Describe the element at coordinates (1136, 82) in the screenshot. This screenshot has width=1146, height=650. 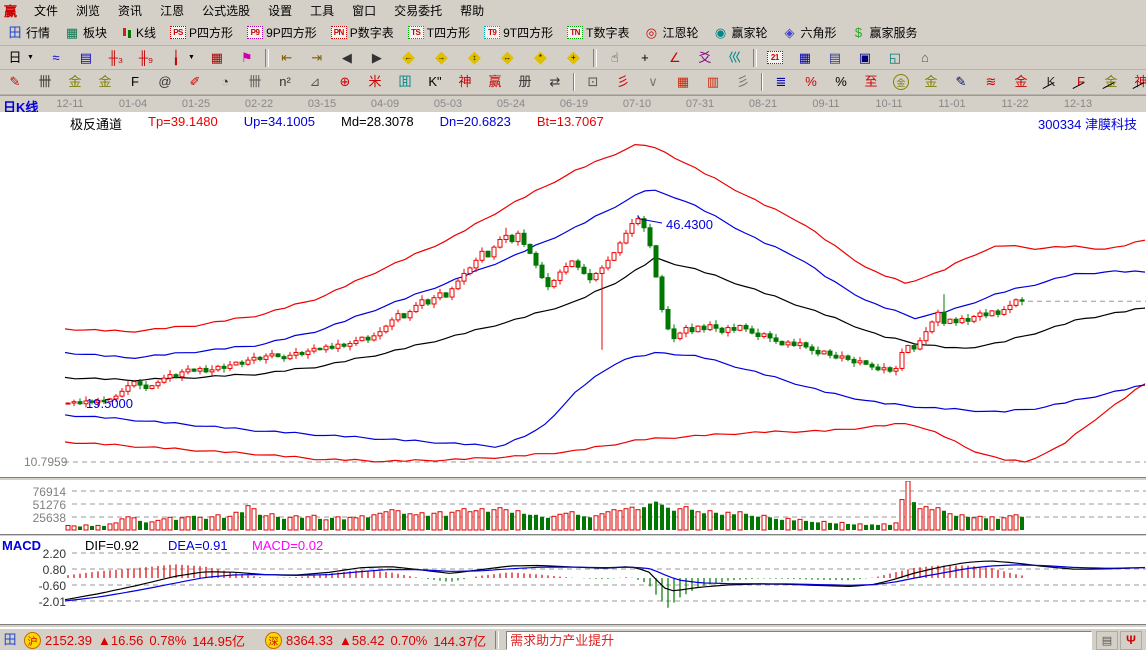
I see `angle-shen-button: 神` at that location.